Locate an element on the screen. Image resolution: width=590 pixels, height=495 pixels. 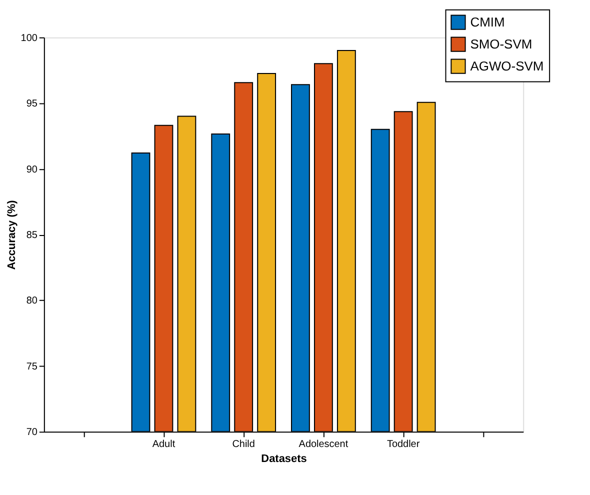
y-tick-label: 80 is located at coordinates (32, 301).